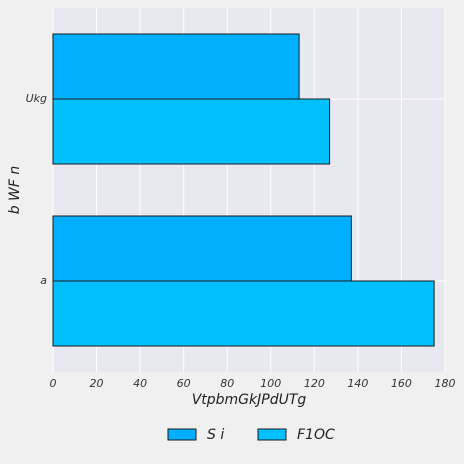 This screenshot has width=464, height=464. Describe the element at coordinates (53, 383) in the screenshot. I see `x-tick-label-0: 0` at that location.